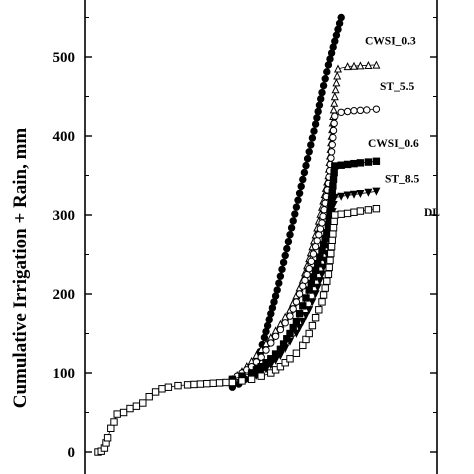 The width and height of the screenshot is (474, 474). I want to click on series-label-dl: DL, so click(432, 213).